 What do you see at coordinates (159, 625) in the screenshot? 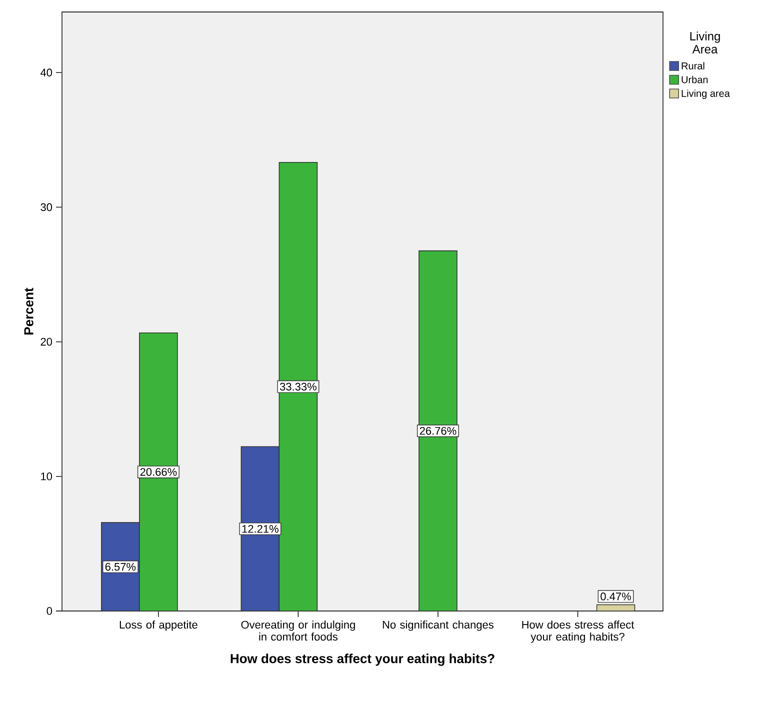
I see `x-tick-label: Loss of appetite` at bounding box center [159, 625].